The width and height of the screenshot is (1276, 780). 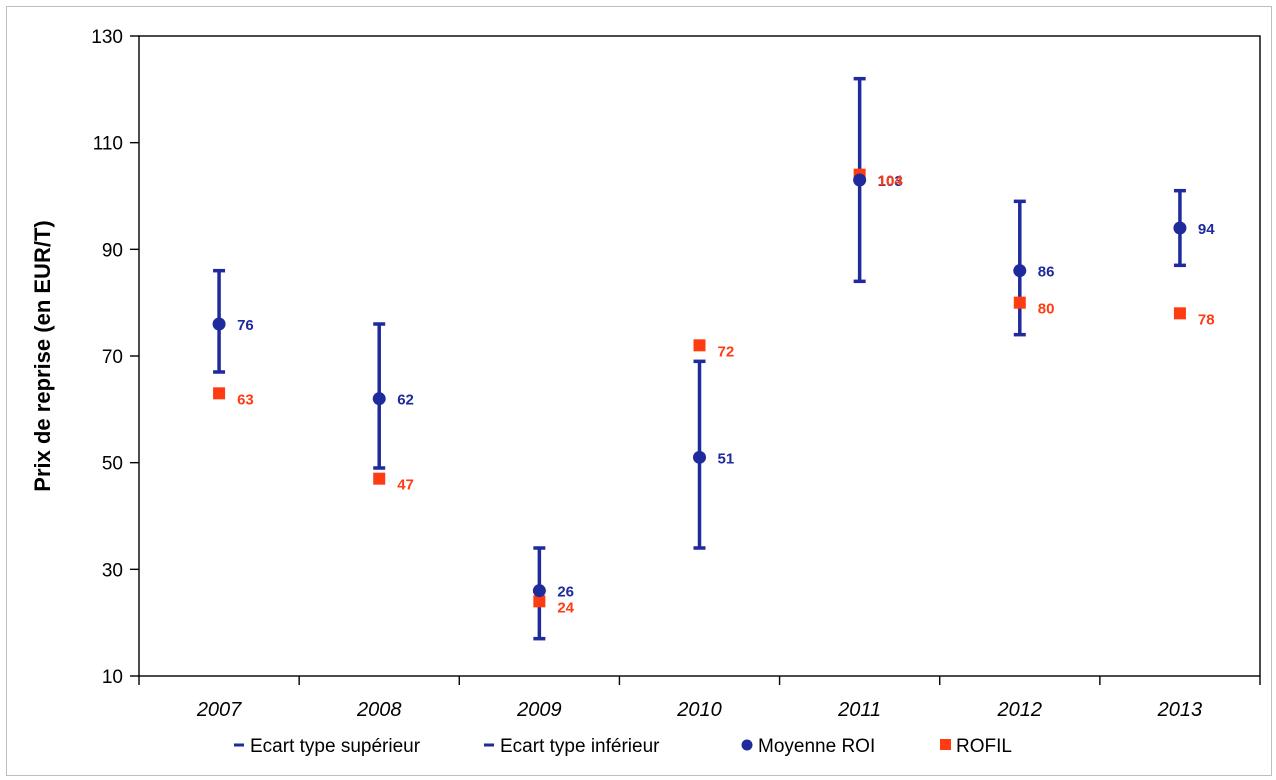 I want to click on y-tick-label: 90, so click(x=112, y=250).